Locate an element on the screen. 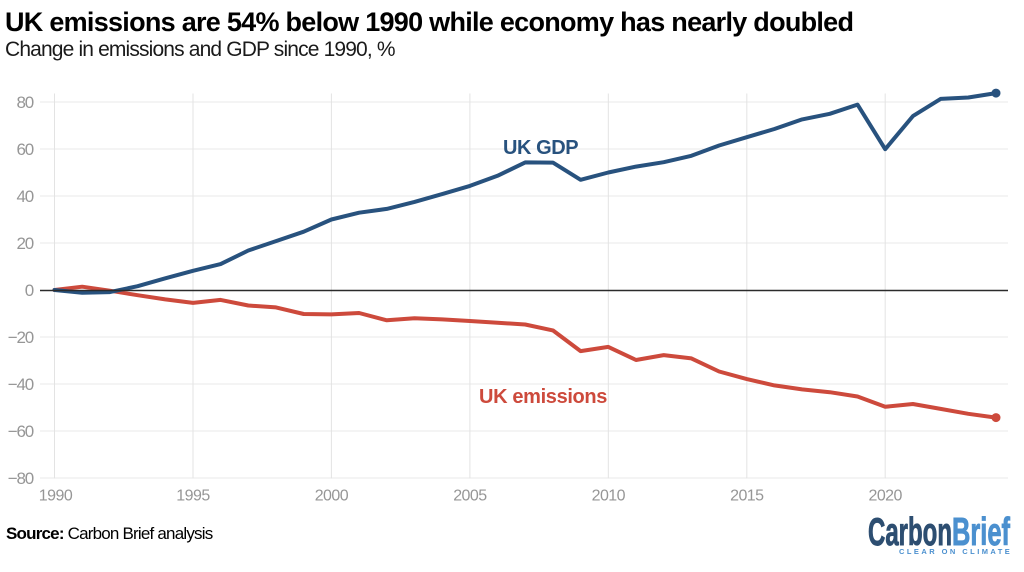  svg-text: UK GDP is located at coordinates (540, 148).